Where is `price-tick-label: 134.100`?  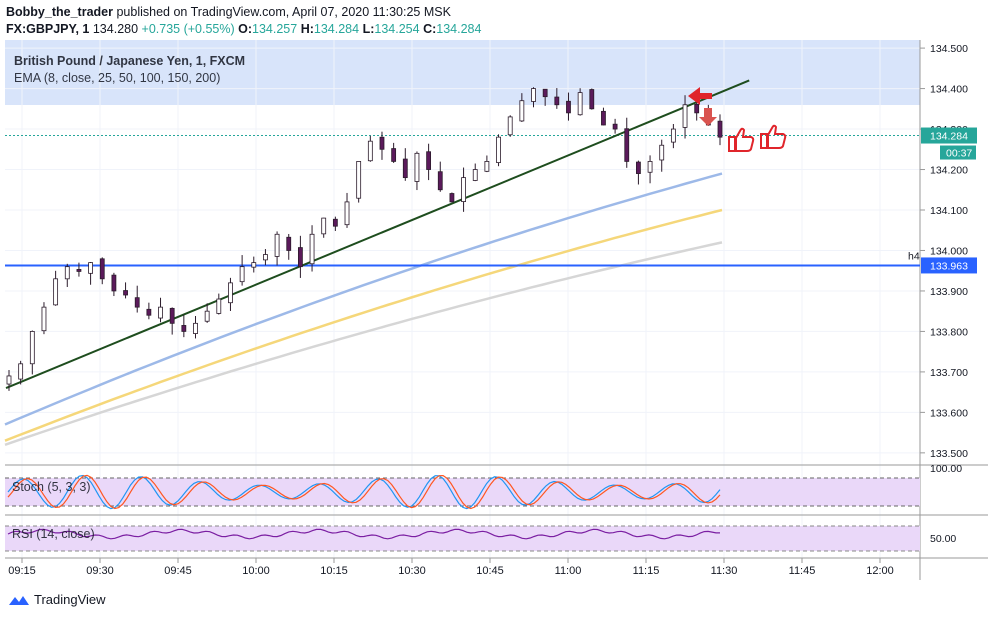 price-tick-label: 134.100 is located at coordinates (949, 211).